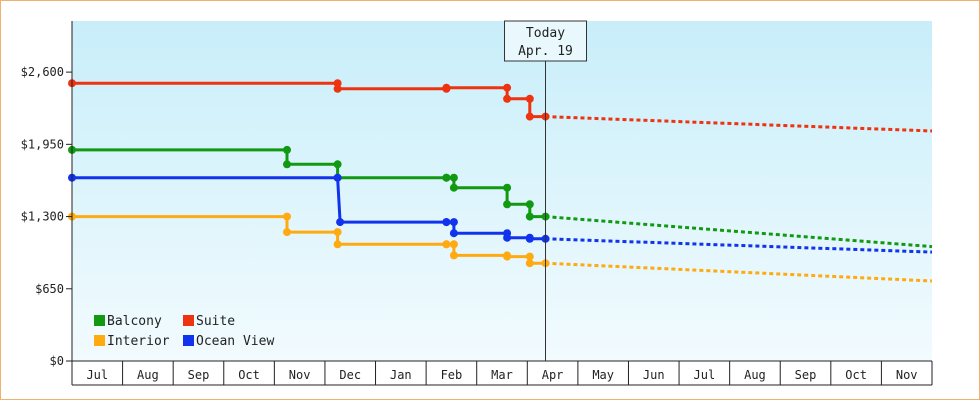 Image resolution: width=980 pixels, height=401 pixels. What do you see at coordinates (739, 272) in the screenshot?
I see `projection-line-interior` at bounding box center [739, 272].